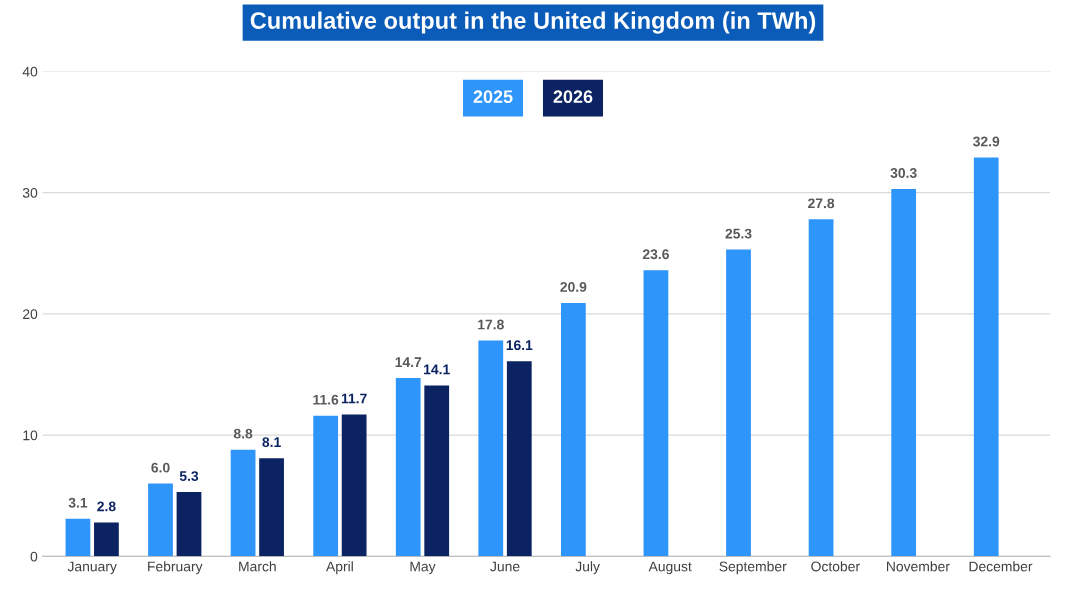  What do you see at coordinates (573, 287) in the screenshot?
I see `data-label: 20.9` at bounding box center [573, 287].